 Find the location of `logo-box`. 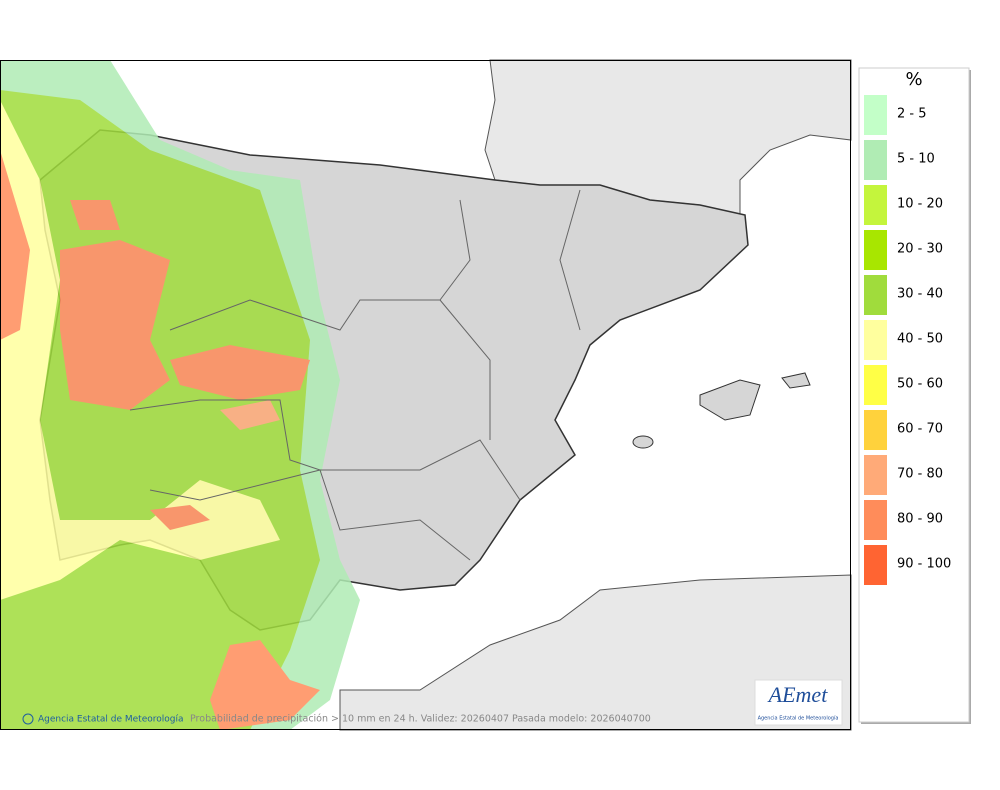

logo-box is located at coordinates (798, 702).